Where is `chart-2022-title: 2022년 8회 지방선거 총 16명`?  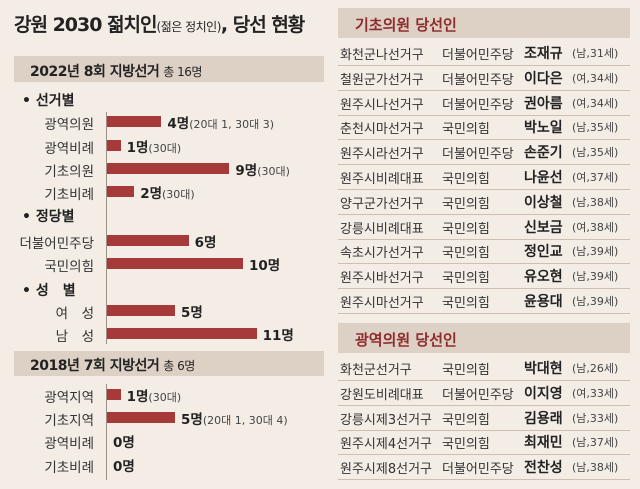 chart-2022-title: 2022년 8회 지방선거 총 16명 is located at coordinates (116, 71).